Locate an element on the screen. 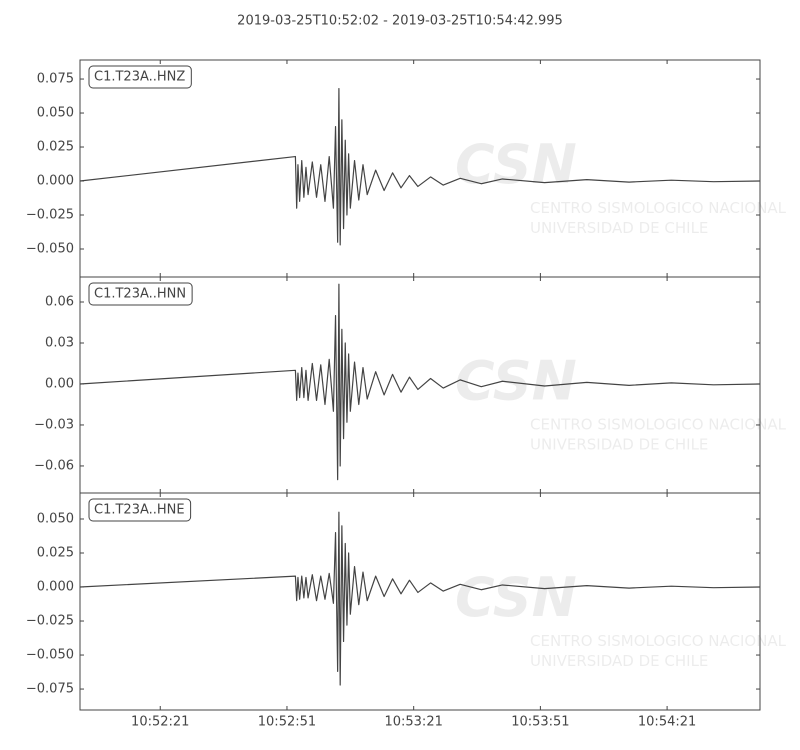 The height and width of the screenshot is (750, 800). y-tick-label: 0.03 is located at coordinates (59, 342).